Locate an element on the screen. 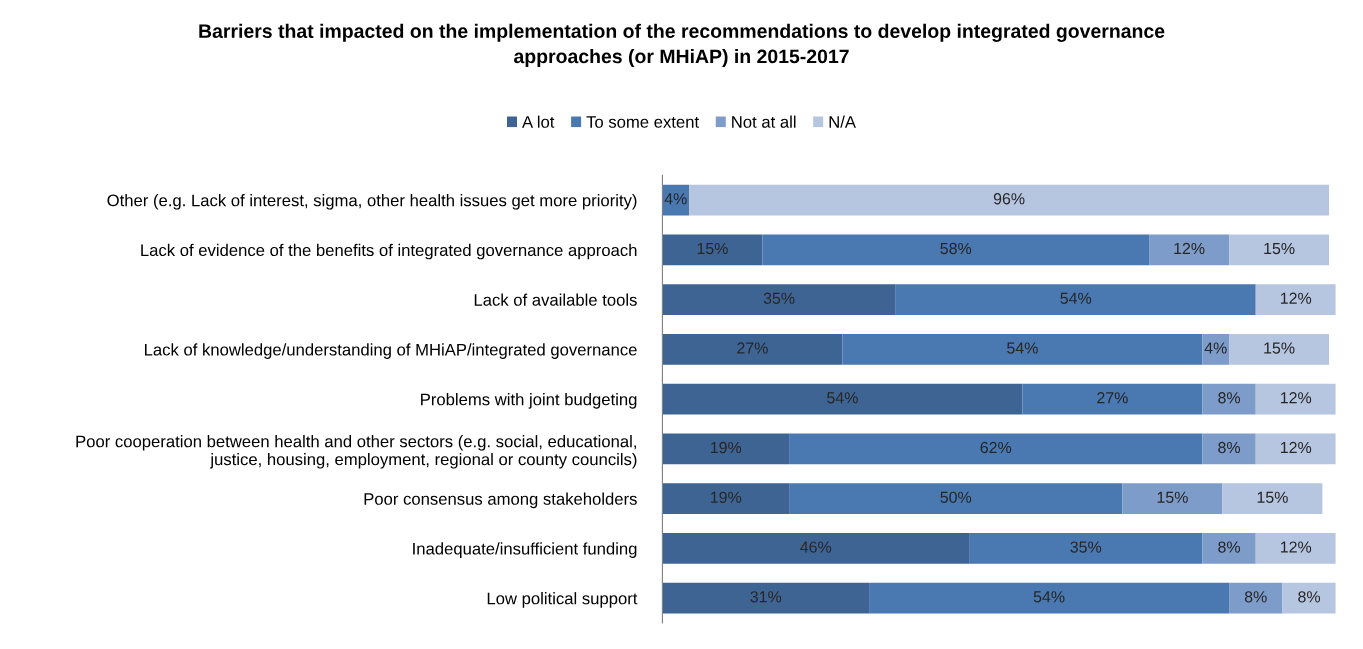  legend-label: A lot is located at coordinates (538, 121).